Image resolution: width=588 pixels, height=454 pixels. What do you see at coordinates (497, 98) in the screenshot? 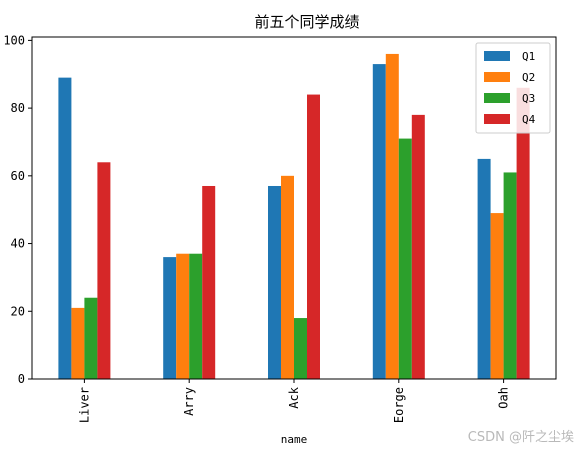
I see `legend-swatch-q3` at bounding box center [497, 98].